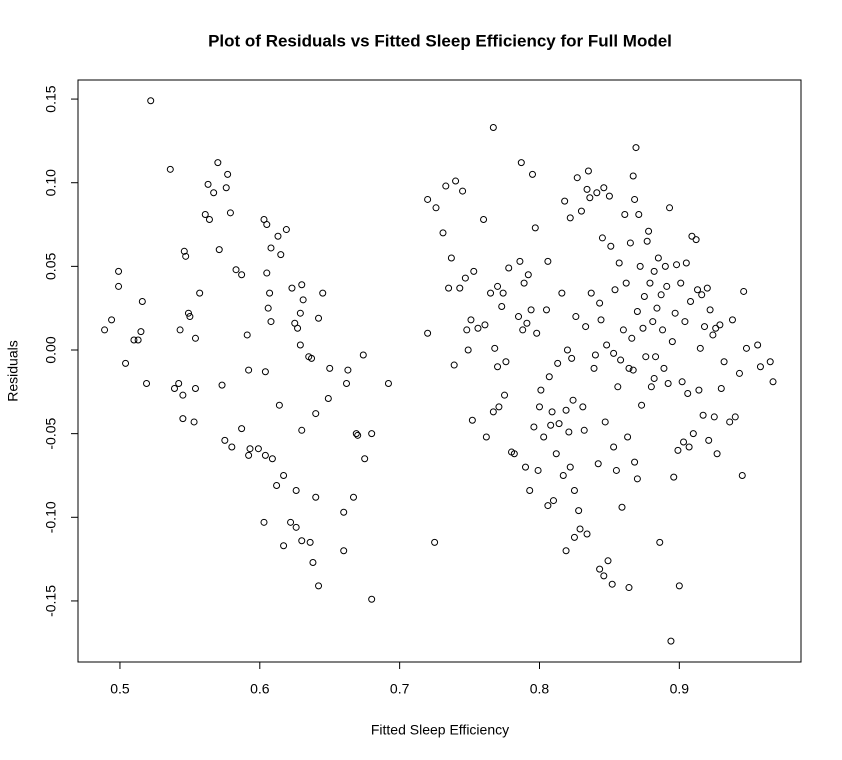 Image resolution: width=842 pixels, height=760 pixels. Describe the element at coordinates (540, 689) in the screenshot. I see `x-tick-label: 0.8` at that location.